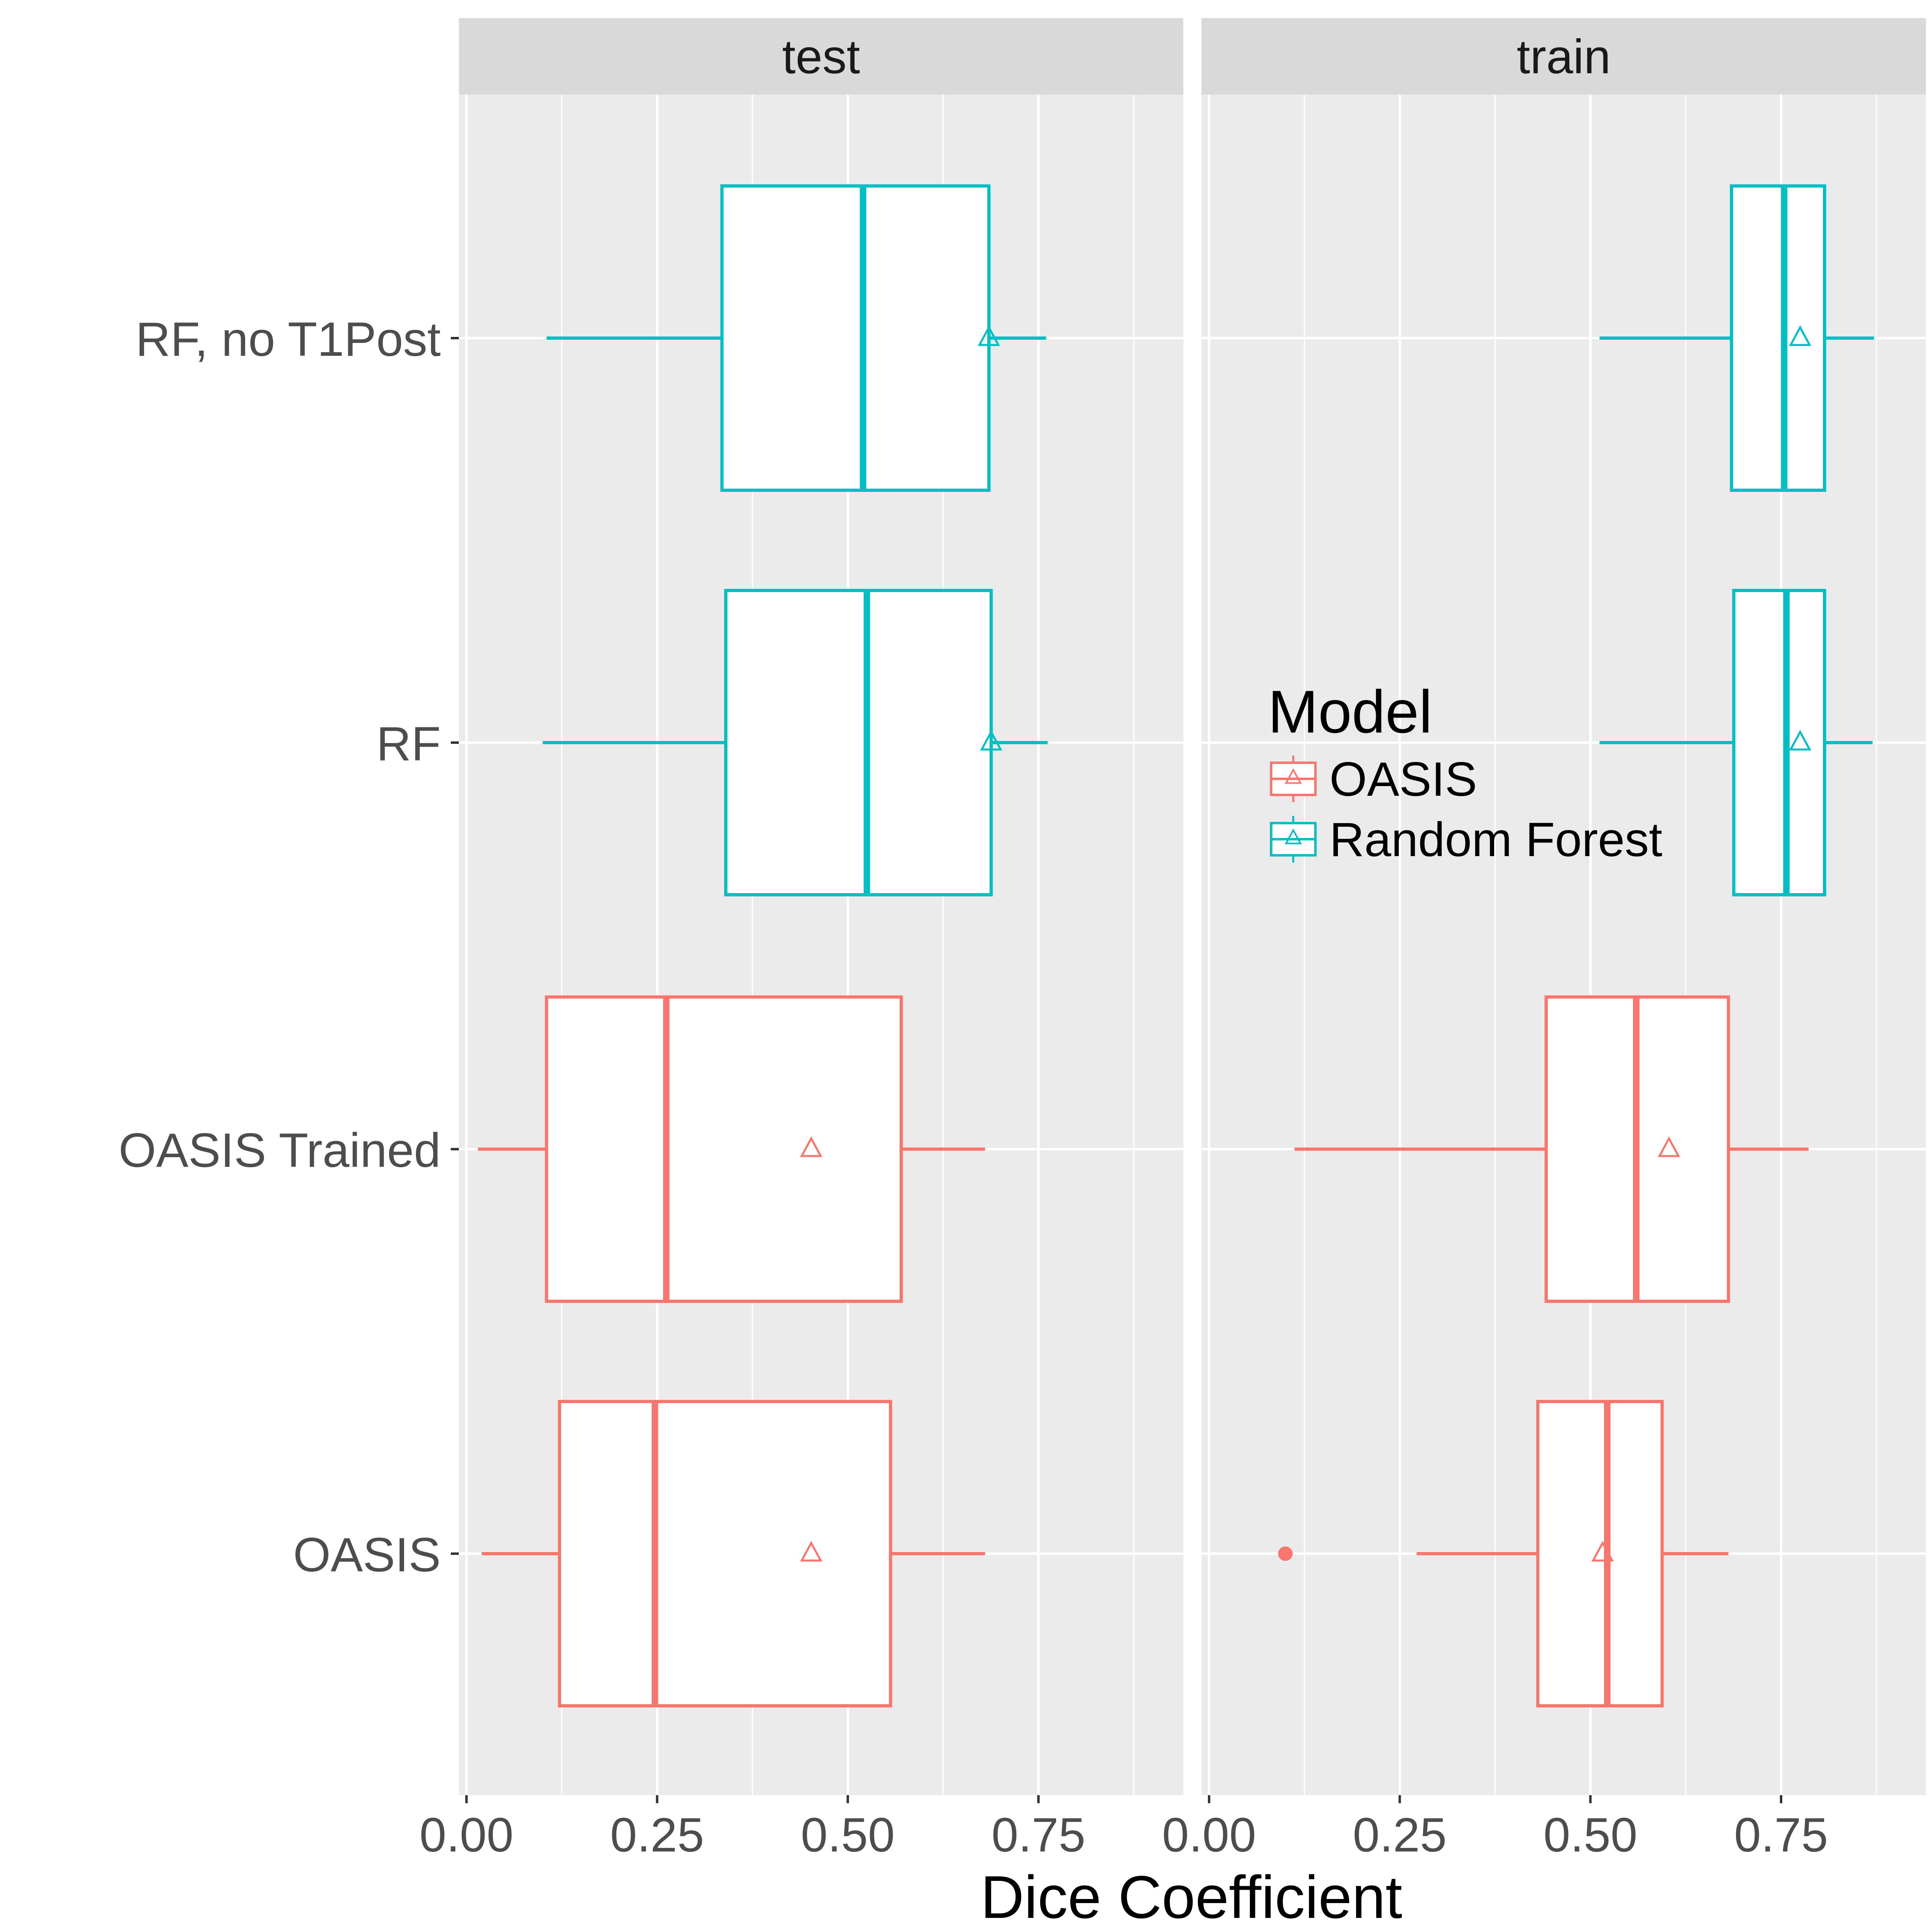  I want to click on legend-title: Model, so click(1350, 711).